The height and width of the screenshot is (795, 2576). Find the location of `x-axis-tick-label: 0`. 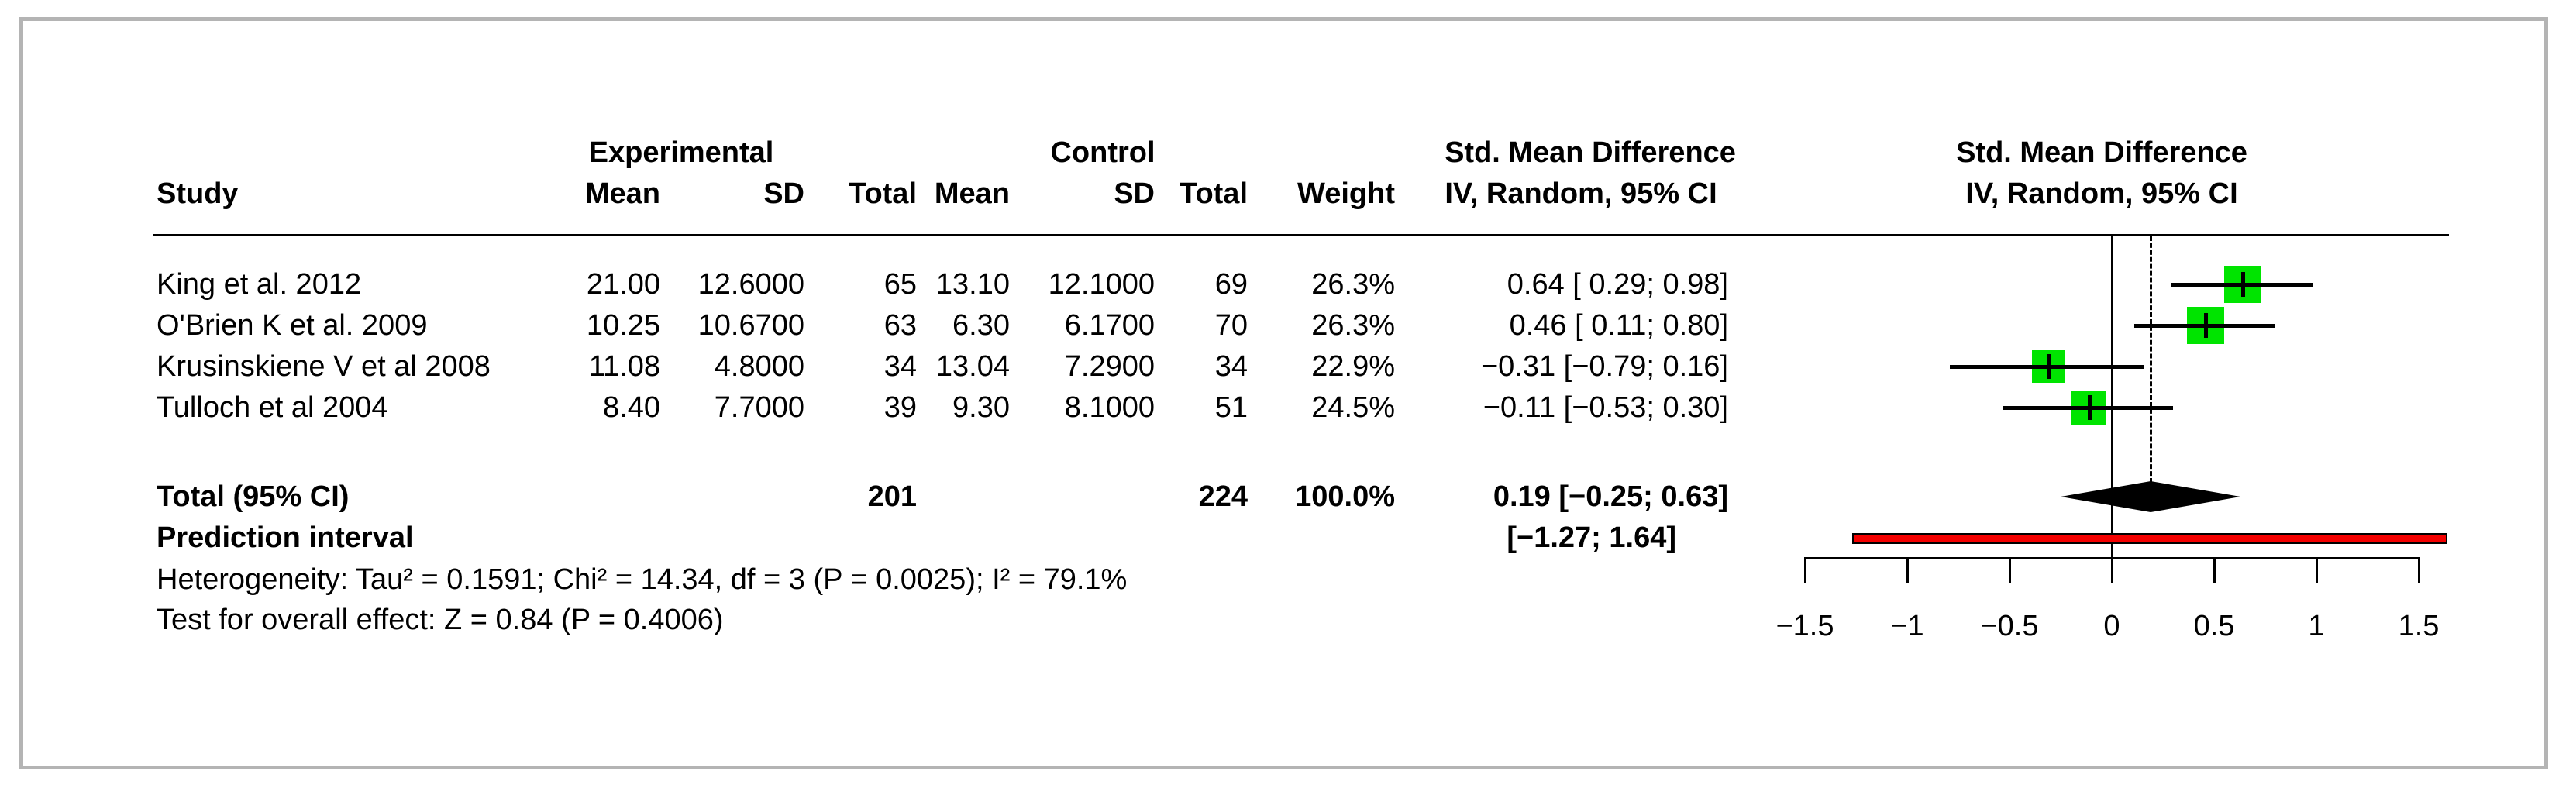

x-axis-tick-label: 0 is located at coordinates (2111, 626).